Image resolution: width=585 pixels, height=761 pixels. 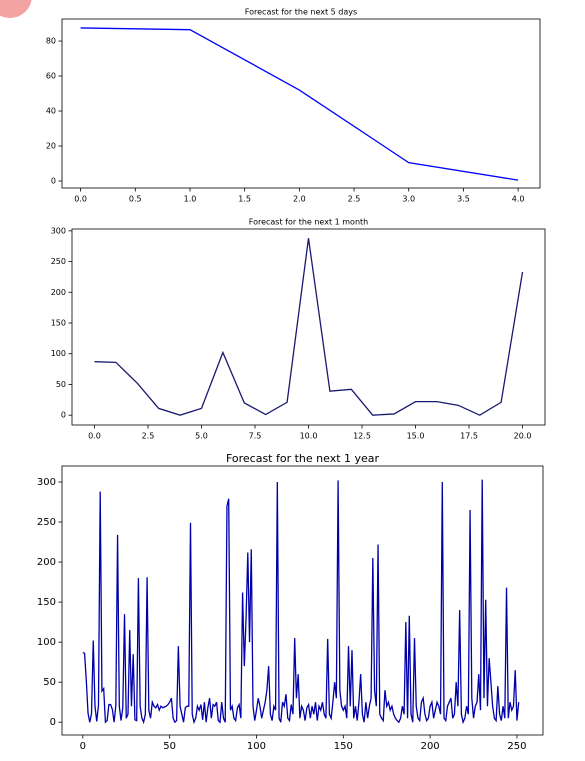 I want to click on x-tick-label: 3.0, so click(x=408, y=199).